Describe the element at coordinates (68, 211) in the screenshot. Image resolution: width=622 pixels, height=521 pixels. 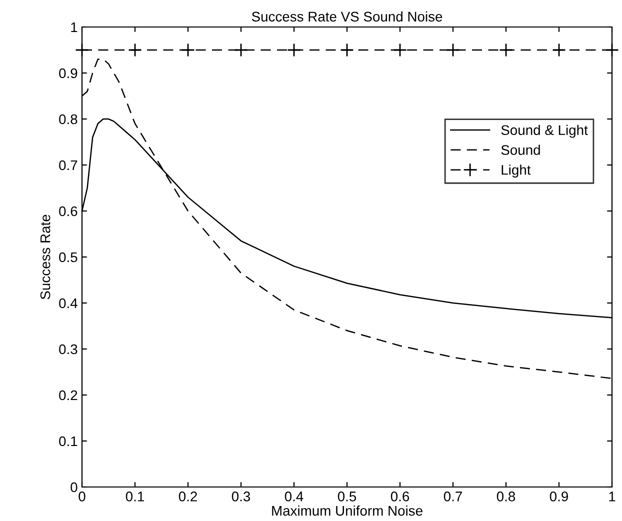
I see `y-tick-label: 0.6` at that location.